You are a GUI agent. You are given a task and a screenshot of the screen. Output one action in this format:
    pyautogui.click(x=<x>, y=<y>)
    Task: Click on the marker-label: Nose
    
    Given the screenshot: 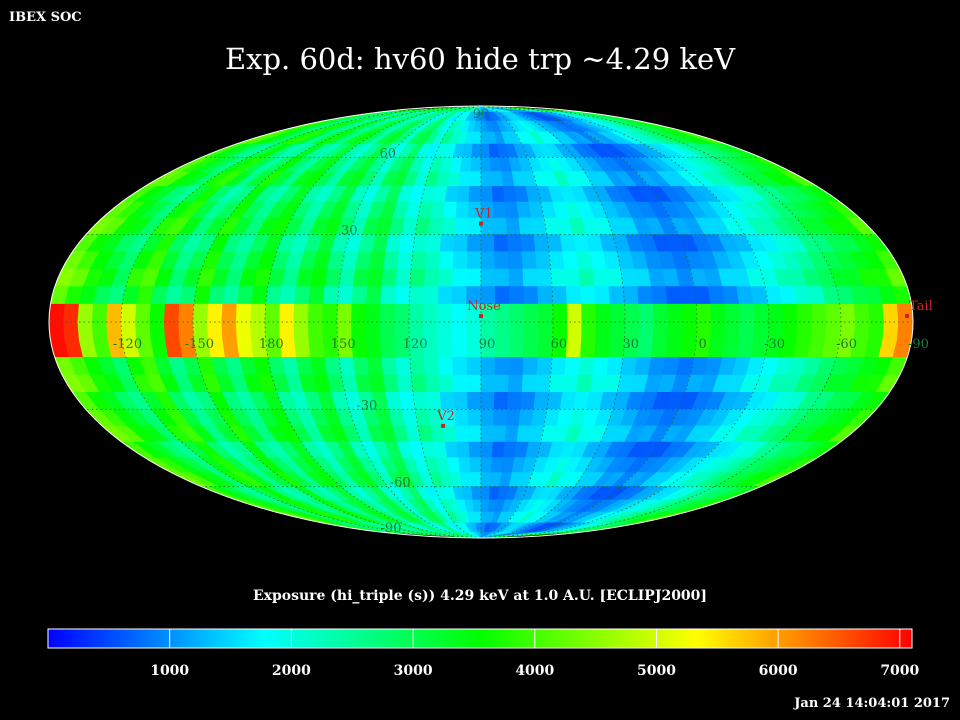 What is the action you would take?
    pyautogui.click(x=484, y=306)
    